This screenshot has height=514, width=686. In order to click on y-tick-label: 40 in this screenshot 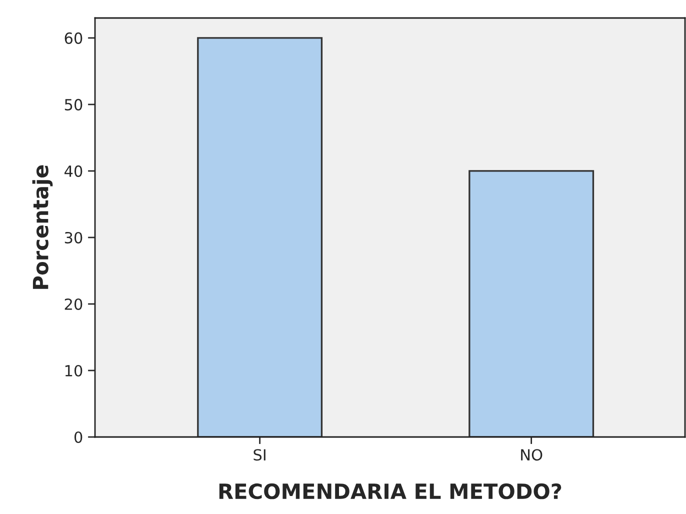, I will do `click(73, 171)`.